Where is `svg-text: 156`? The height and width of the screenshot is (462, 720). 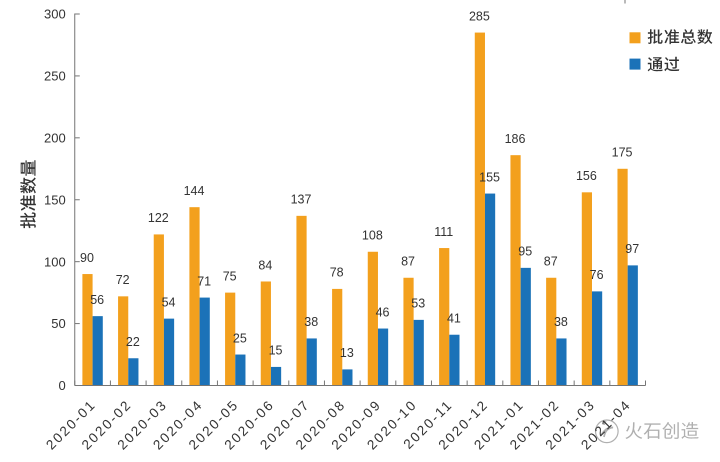 svg-text: 156 is located at coordinates (586, 176).